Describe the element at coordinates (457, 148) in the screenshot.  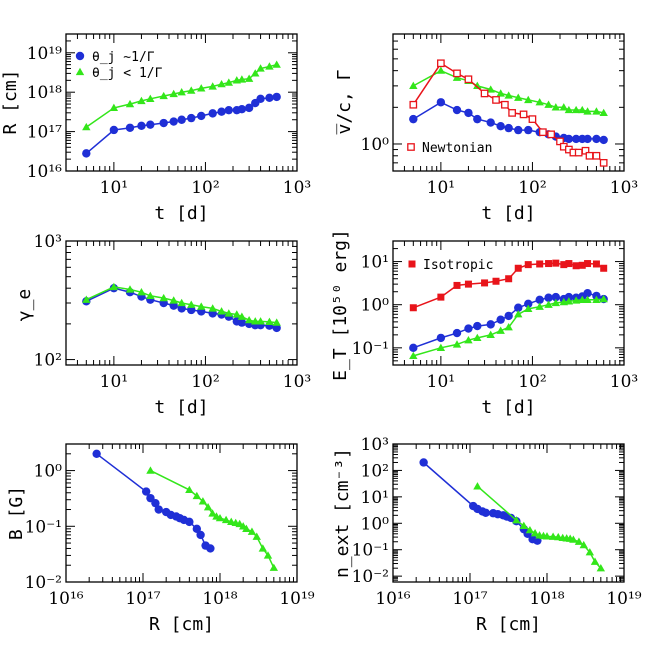
I see `legend-label: Newtonian` at that location.